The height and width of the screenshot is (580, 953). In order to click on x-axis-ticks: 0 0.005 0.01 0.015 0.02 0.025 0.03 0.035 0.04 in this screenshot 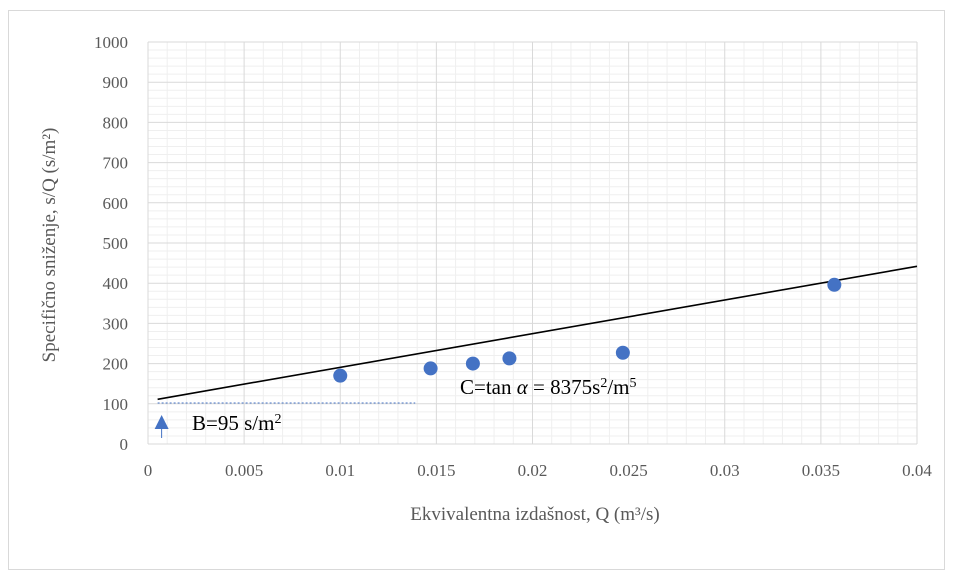, I will do `click(538, 470)`.